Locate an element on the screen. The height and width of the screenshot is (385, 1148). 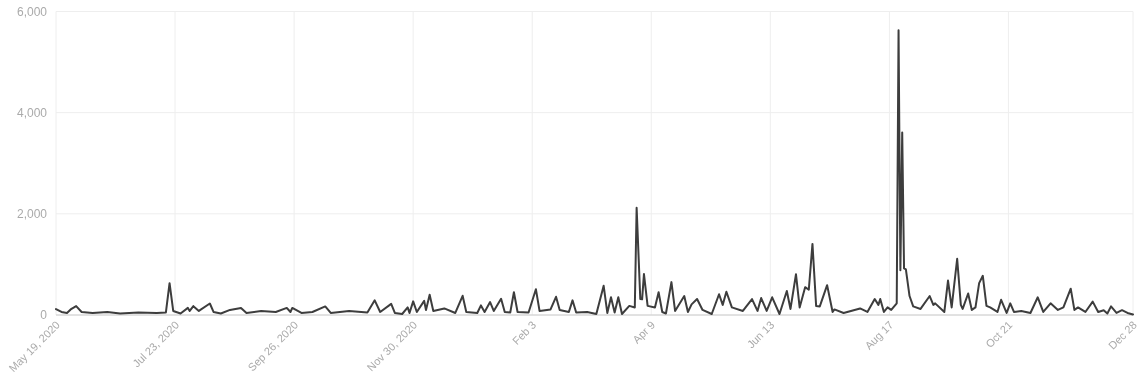
y-tick-label: 0 is located at coordinates (44, 315).